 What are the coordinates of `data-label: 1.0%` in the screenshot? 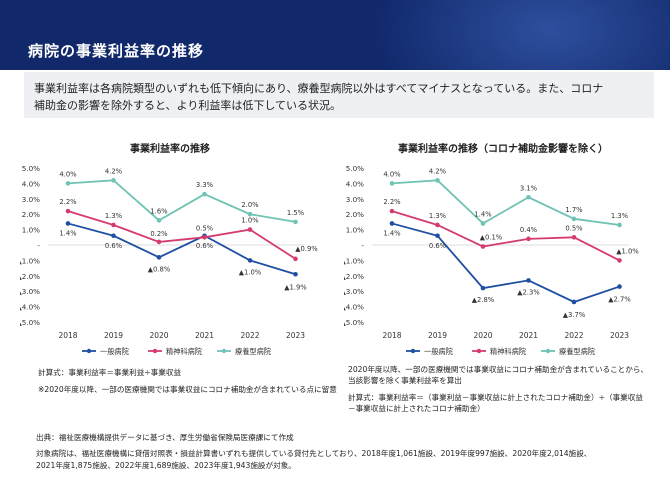 It's located at (250, 221).